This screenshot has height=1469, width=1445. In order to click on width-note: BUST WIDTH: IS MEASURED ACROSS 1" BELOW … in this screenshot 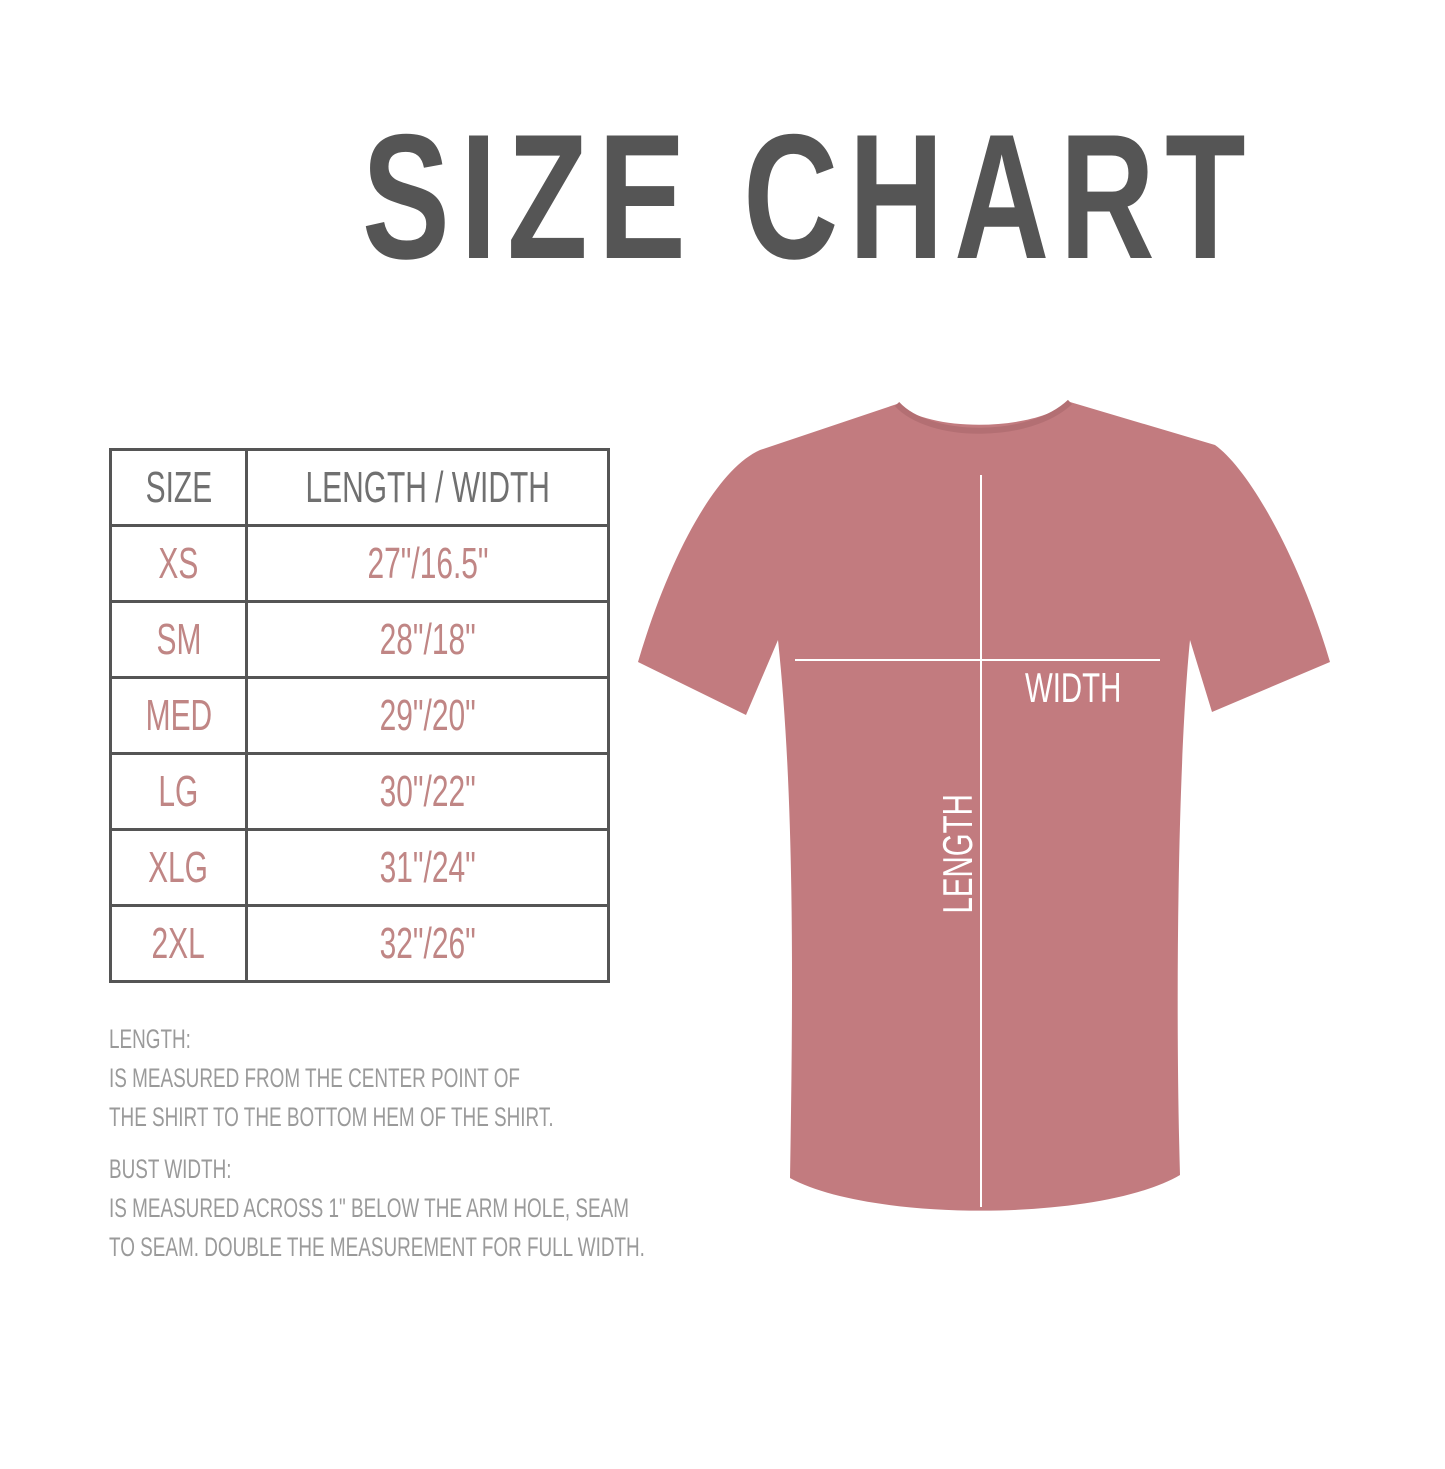, I will do `click(377, 1208)`.